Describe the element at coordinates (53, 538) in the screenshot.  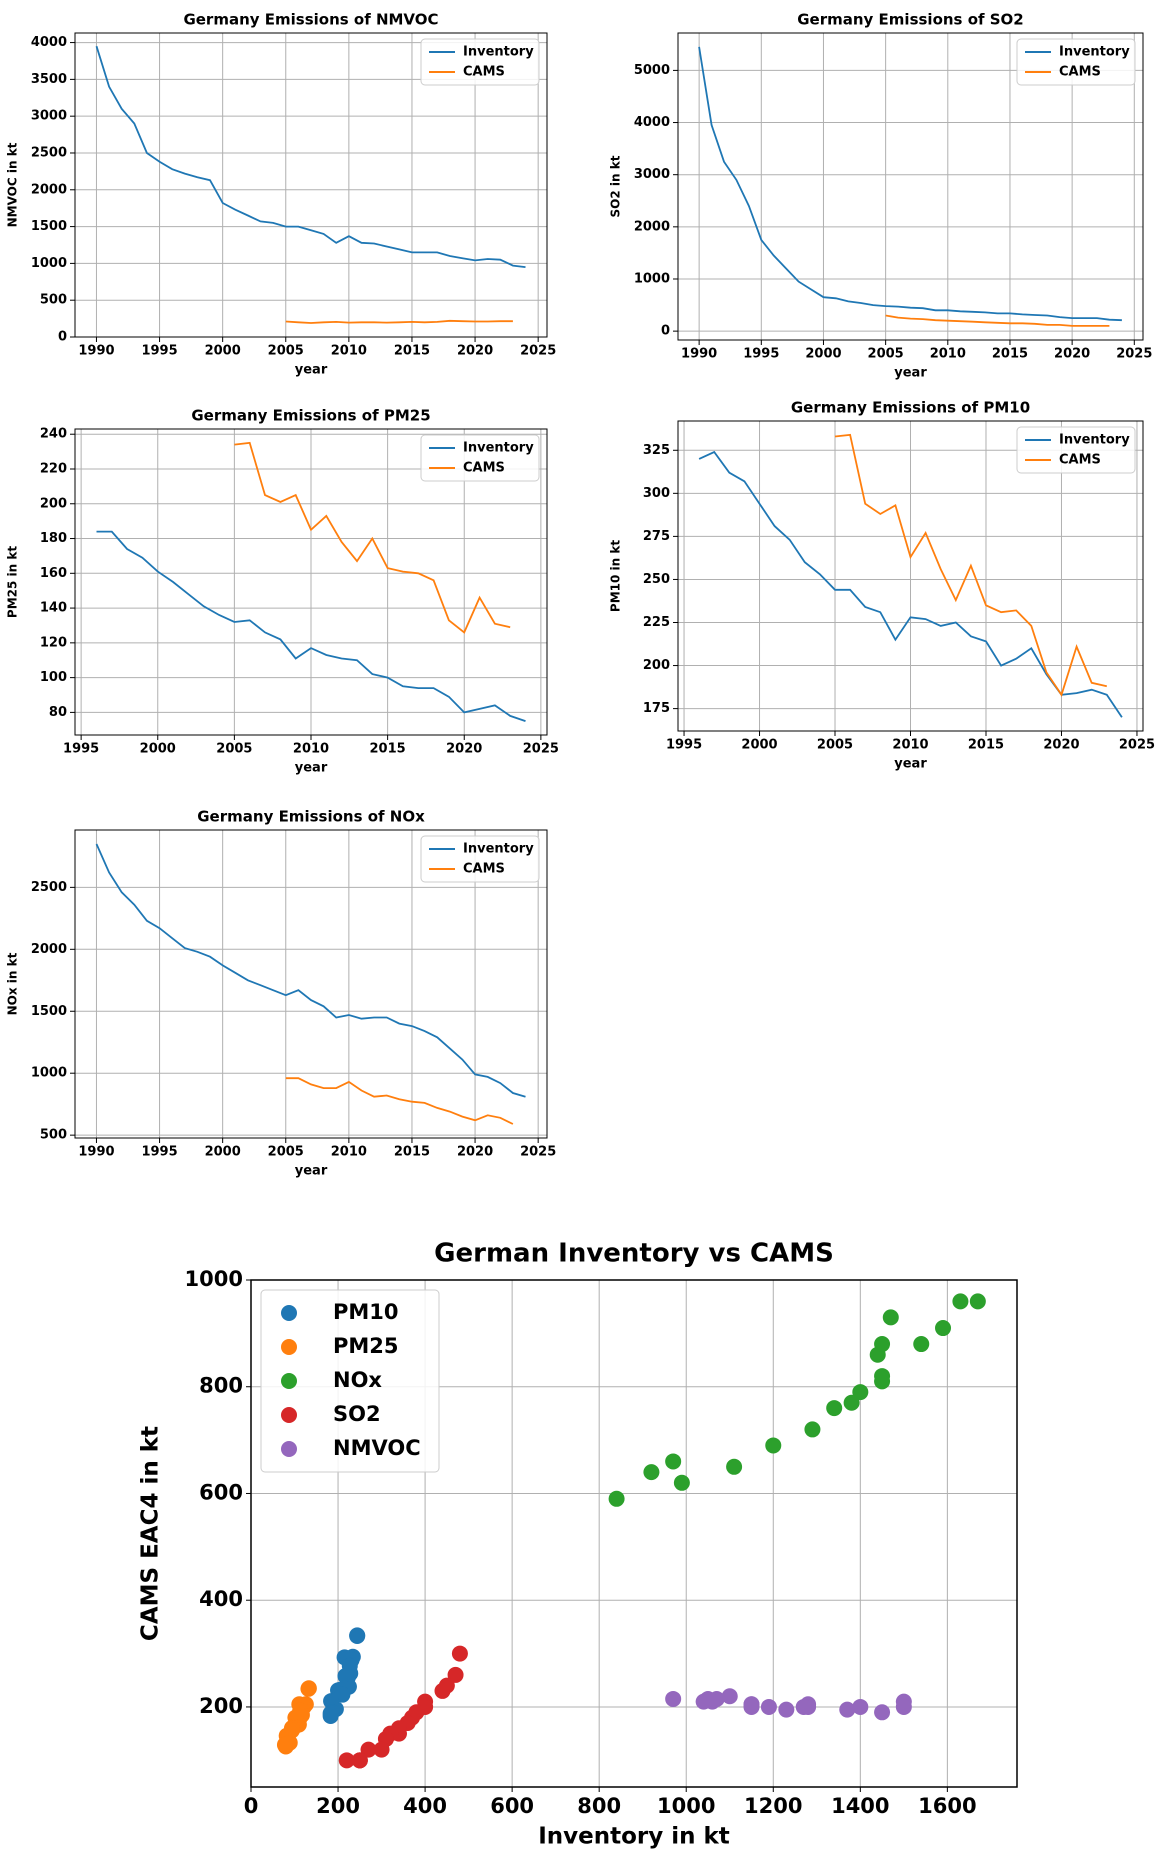
I see `y-tick-label: 180` at that location.